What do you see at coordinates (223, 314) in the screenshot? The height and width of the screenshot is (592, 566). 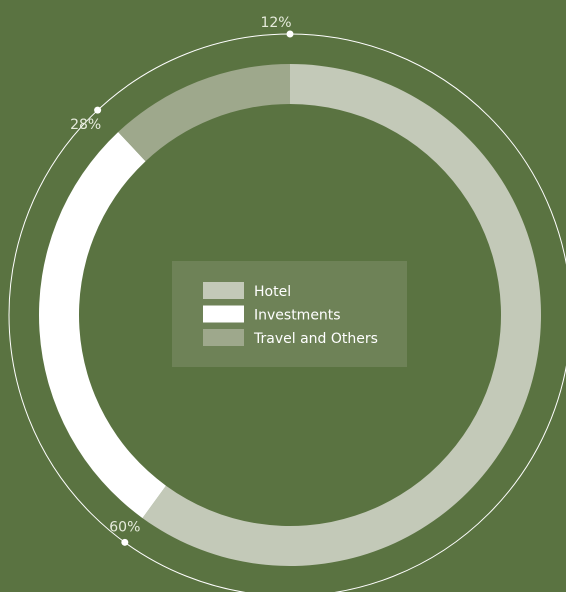 I see `legend-swatch-investments` at bounding box center [223, 314].